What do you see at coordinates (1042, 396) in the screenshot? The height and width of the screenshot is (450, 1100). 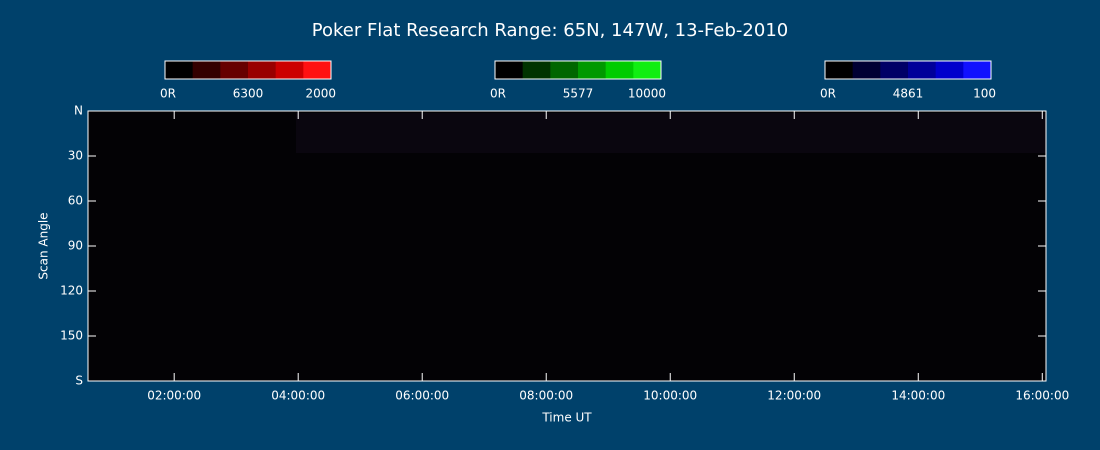 I see `x-tick-label: 16:00:00` at bounding box center [1042, 396].